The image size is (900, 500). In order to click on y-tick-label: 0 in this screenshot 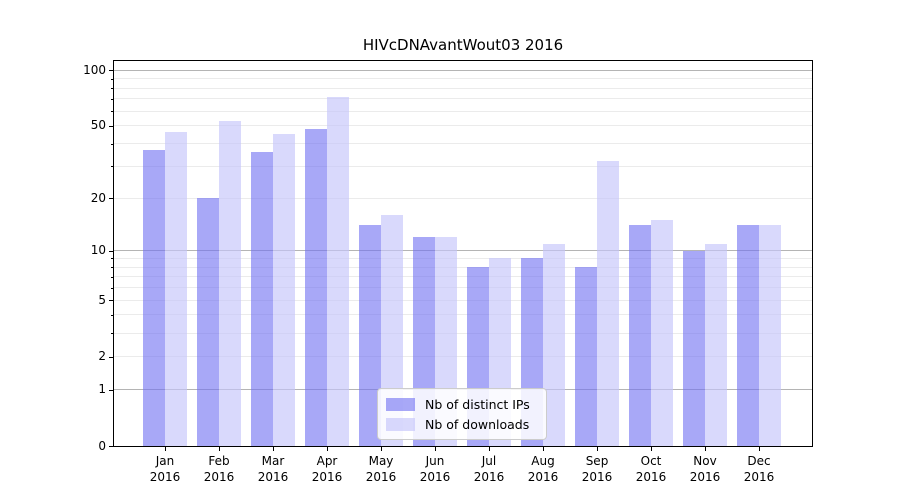, I will do `click(102, 445)`.